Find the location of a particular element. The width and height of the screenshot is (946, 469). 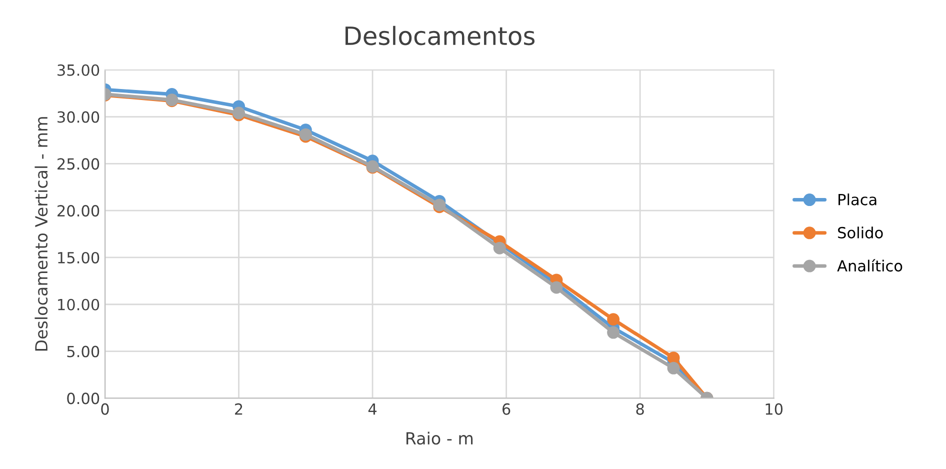

x-tick-label: 0 is located at coordinates (105, 409).